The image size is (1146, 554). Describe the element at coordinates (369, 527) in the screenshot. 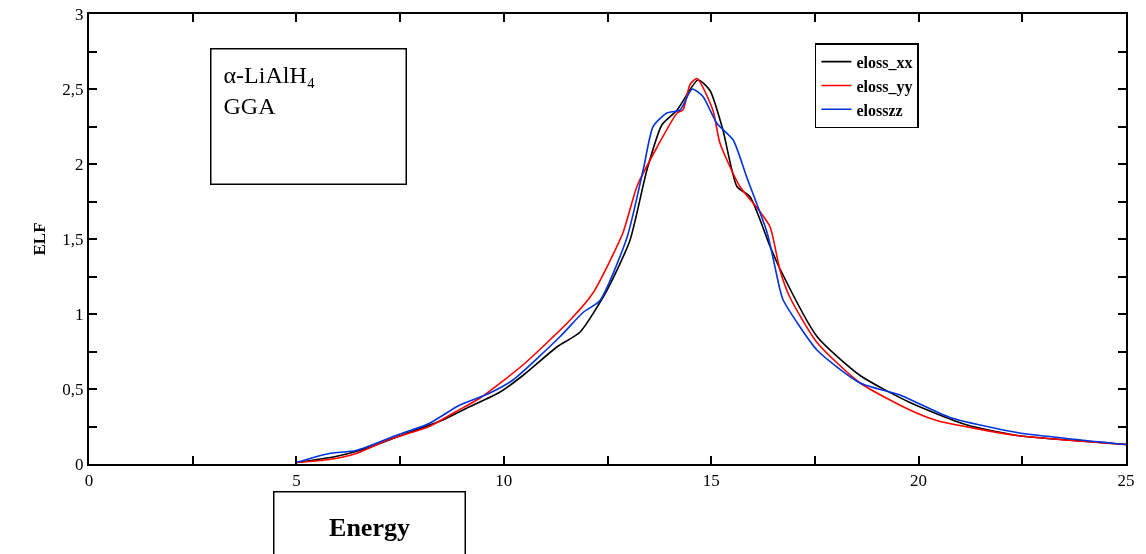

I see `x-axis-title: Energy` at that location.